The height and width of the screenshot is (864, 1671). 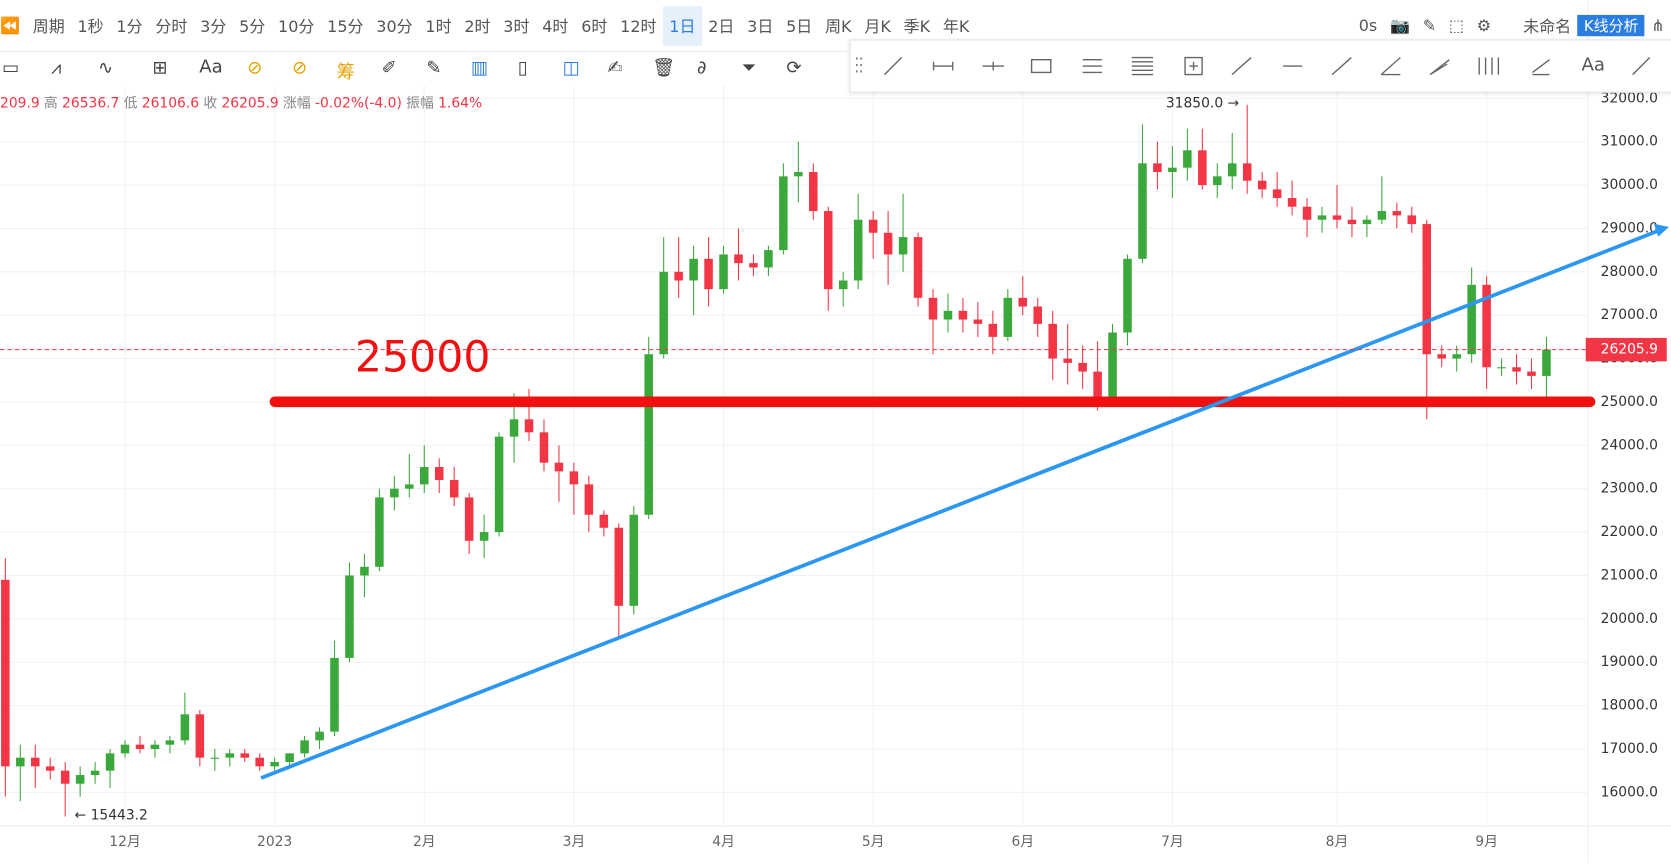 I want to click on info-item: 低, so click(x=130, y=103).